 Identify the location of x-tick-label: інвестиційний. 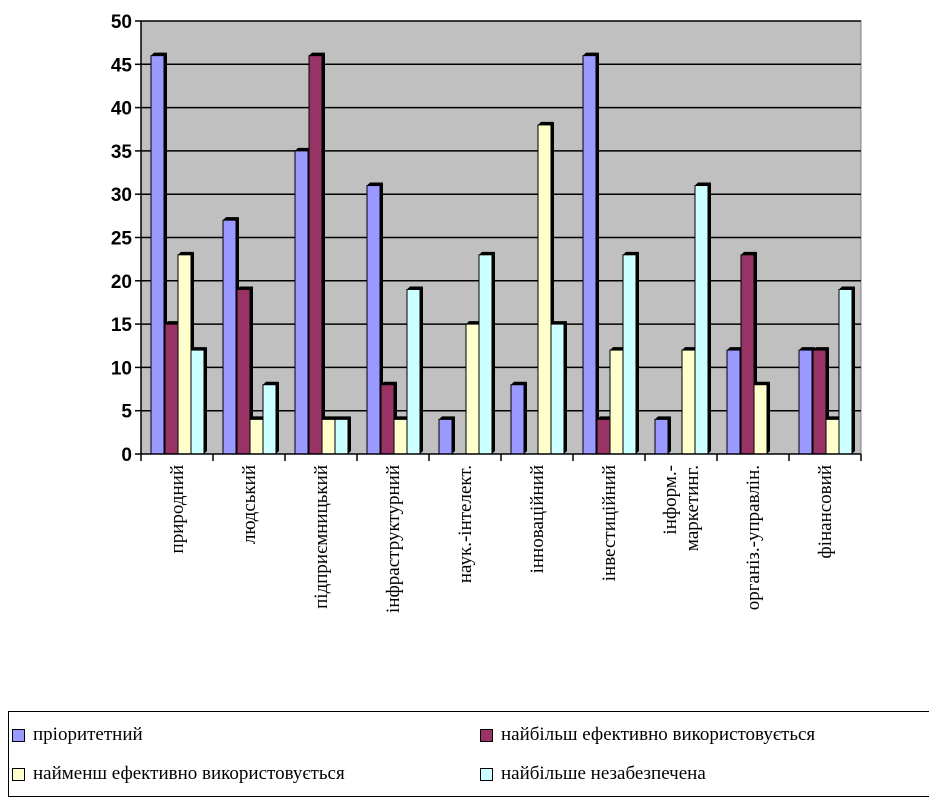
(609, 523).